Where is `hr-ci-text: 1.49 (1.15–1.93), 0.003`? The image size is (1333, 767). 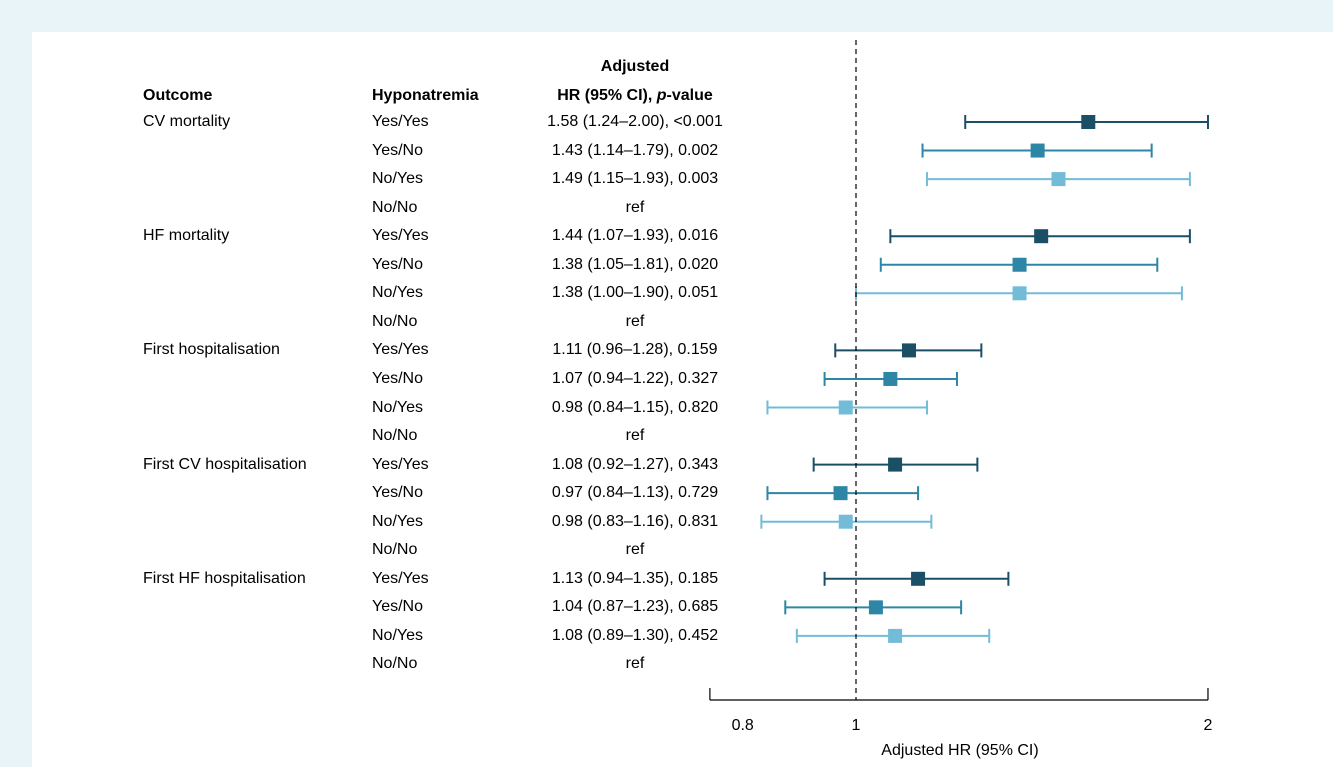 hr-ci-text: 1.49 (1.15–1.93), 0.003 is located at coordinates (635, 179).